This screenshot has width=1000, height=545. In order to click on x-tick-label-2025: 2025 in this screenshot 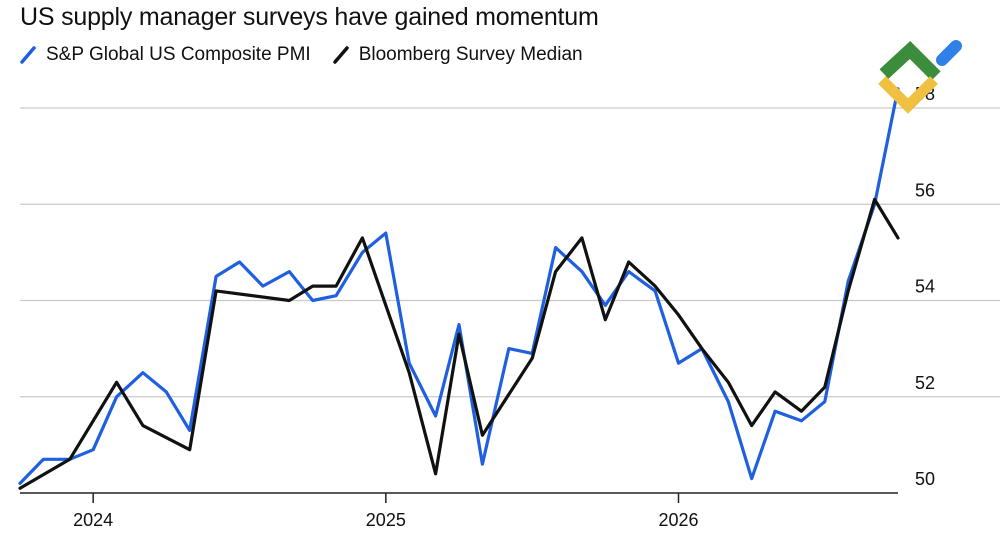, I will do `click(386, 520)`.